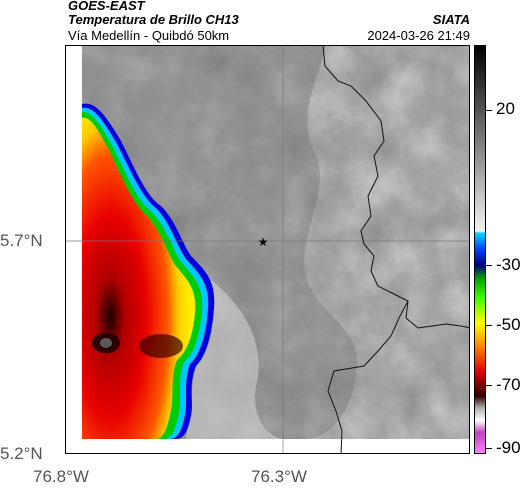 Image resolution: width=526 pixels, height=491 pixels. What do you see at coordinates (139, 278) in the screenshot?
I see `storm-cold-core` at bounding box center [139, 278].